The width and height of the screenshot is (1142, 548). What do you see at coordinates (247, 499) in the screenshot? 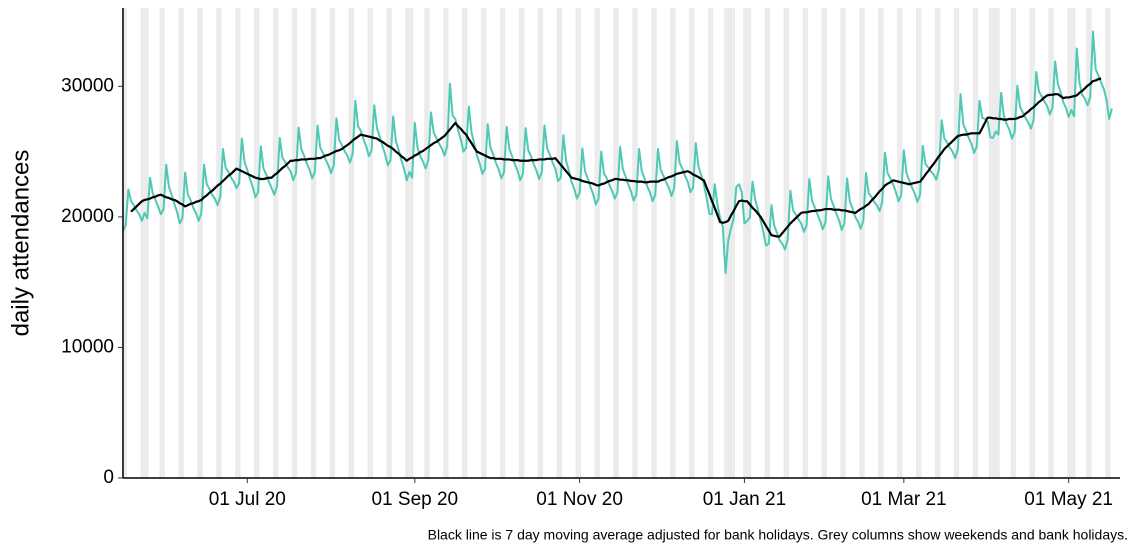
I see `x-tick-label: 01 Jul 20` at bounding box center [247, 499].